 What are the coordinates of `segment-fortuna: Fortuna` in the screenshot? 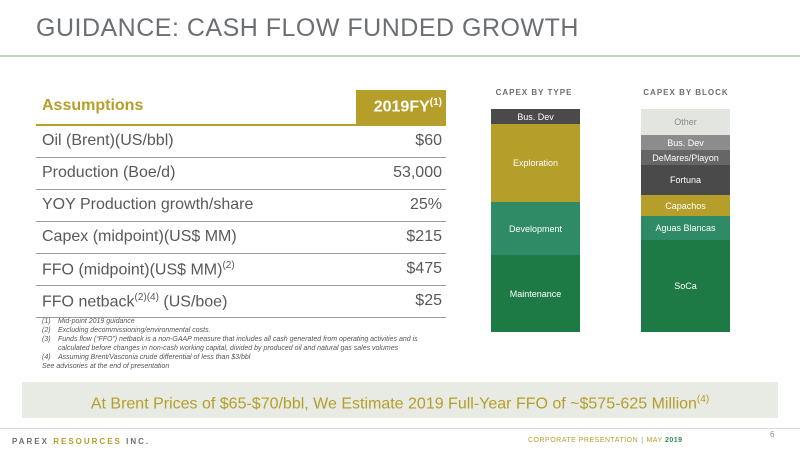 It's located at (685, 180).